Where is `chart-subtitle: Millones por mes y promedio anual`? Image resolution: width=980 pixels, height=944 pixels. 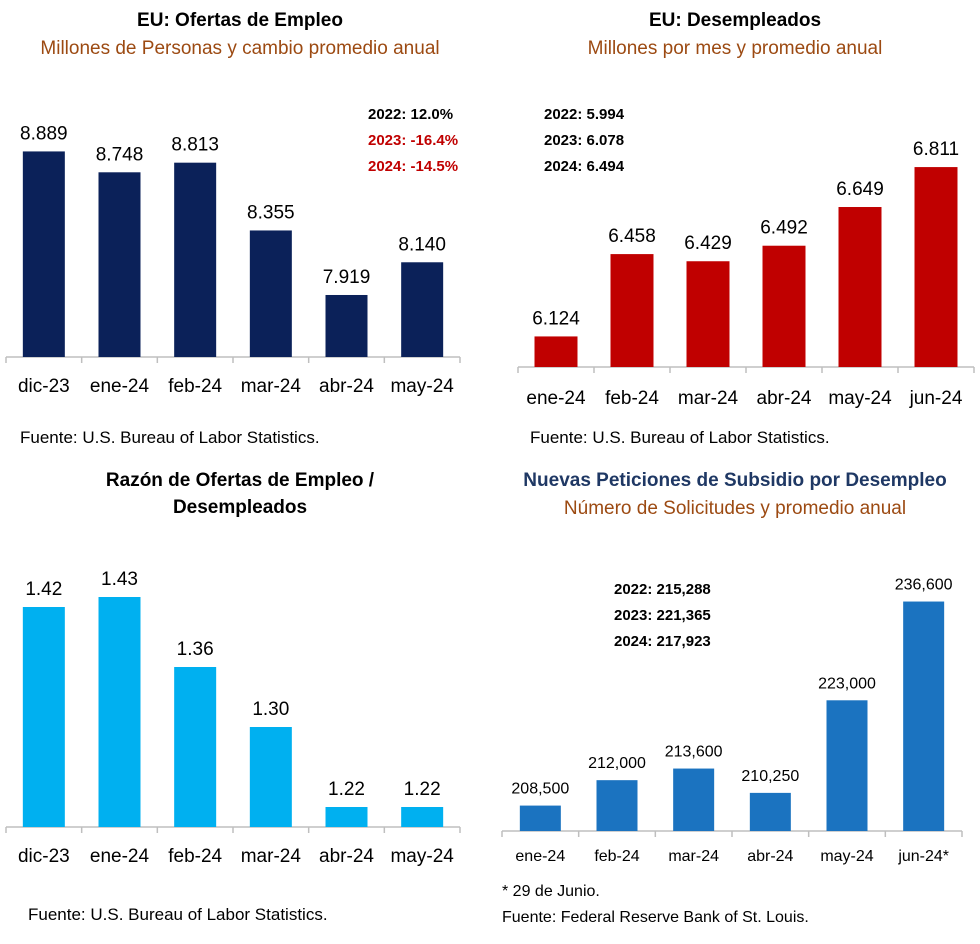
chart-subtitle: Millones por mes y promedio anual is located at coordinates (735, 48).